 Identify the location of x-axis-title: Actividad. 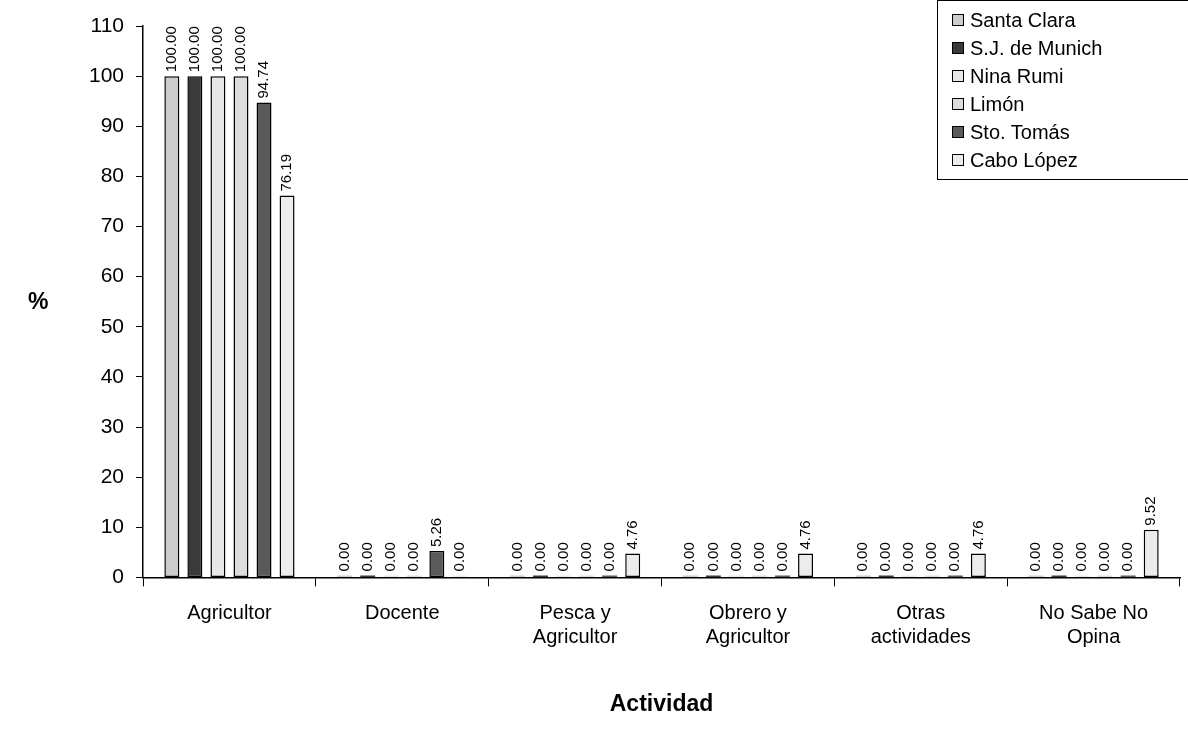
(661, 702).